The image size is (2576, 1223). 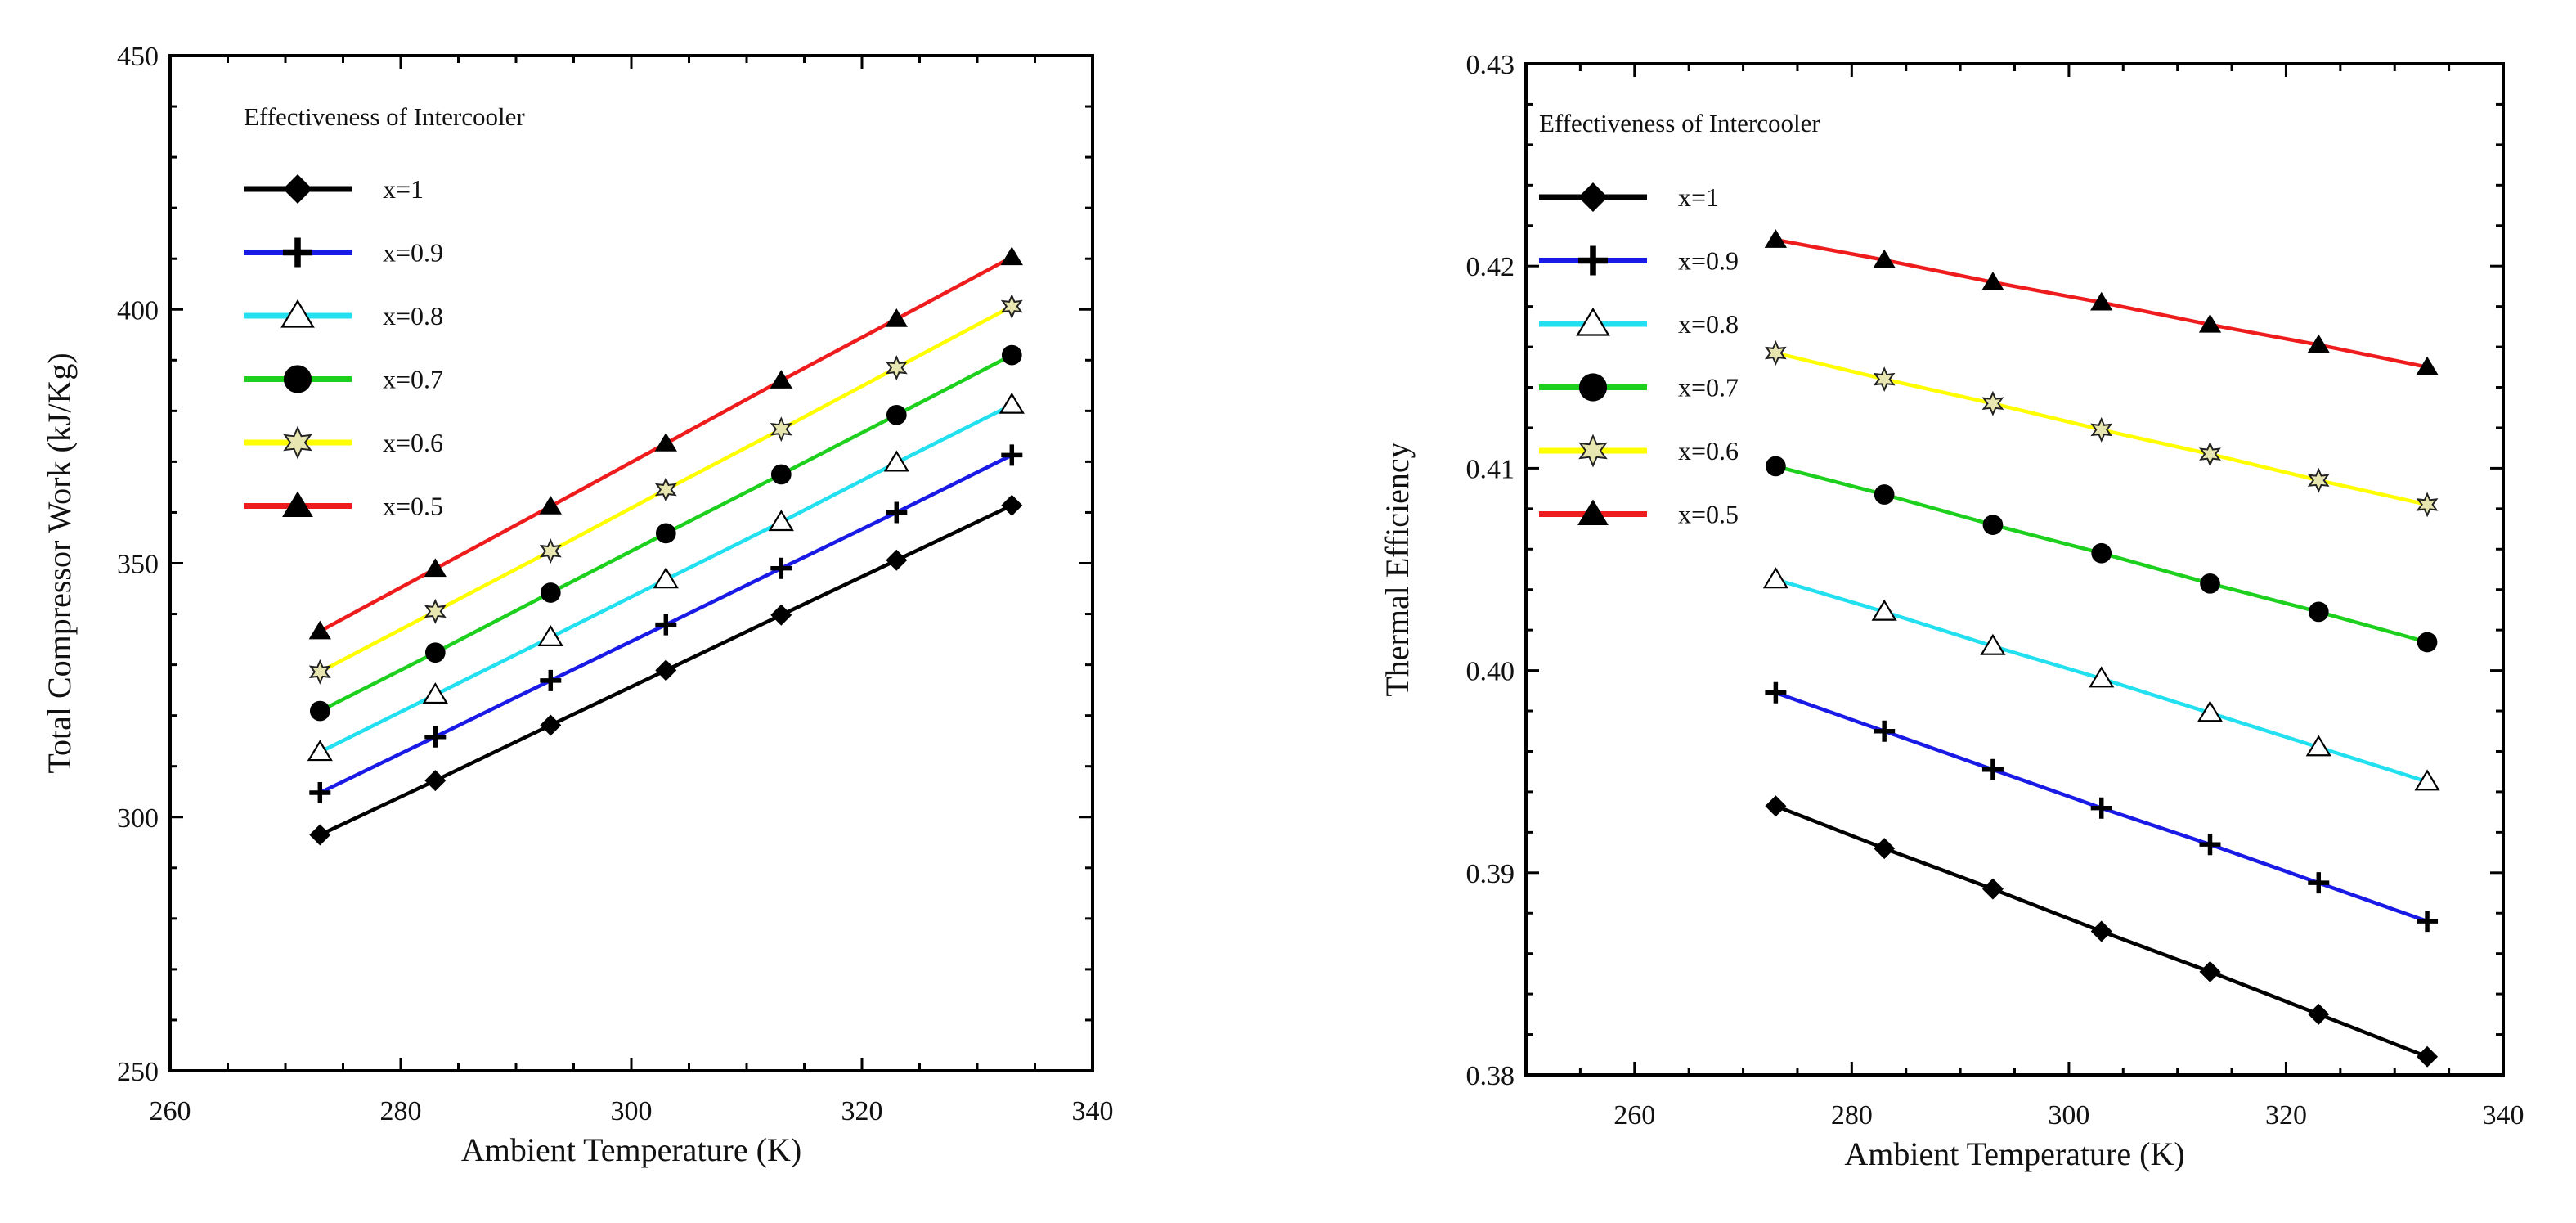 What do you see at coordinates (1491, 469) in the screenshot?
I see `y-tick-label: 0.41` at bounding box center [1491, 469].